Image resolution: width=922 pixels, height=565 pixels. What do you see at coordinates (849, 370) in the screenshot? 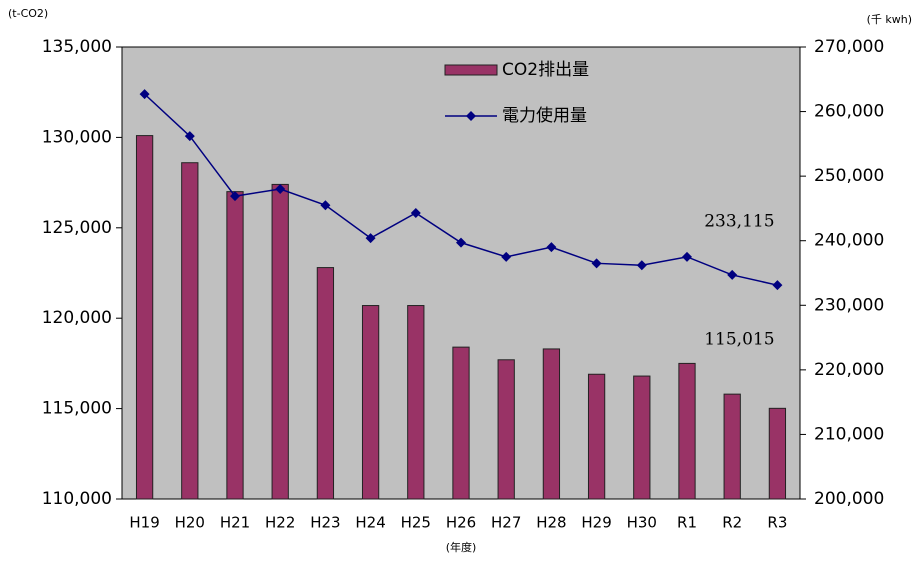
I see `y2-tick-label: 220,000` at bounding box center [849, 370].